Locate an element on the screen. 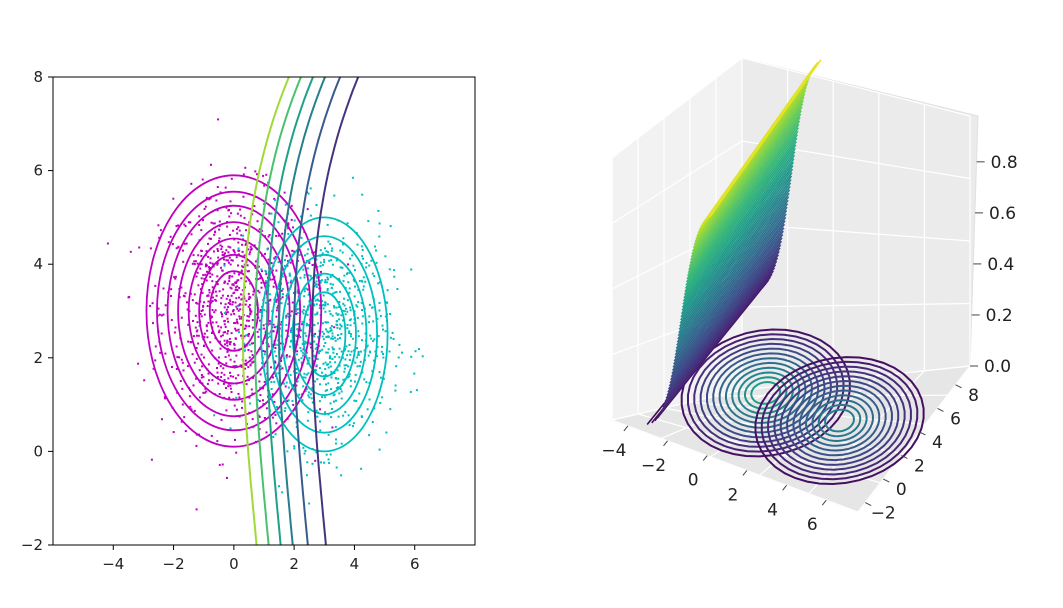  contour-line is located at coordinates (234, 311).